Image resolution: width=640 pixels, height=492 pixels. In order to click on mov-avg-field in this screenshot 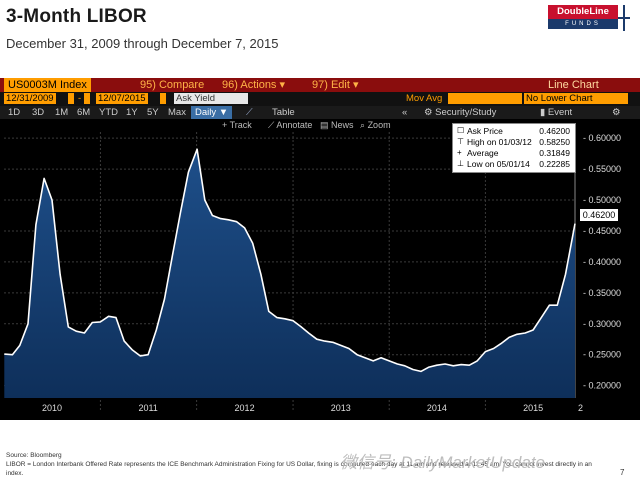, I will do `click(485, 98)`.